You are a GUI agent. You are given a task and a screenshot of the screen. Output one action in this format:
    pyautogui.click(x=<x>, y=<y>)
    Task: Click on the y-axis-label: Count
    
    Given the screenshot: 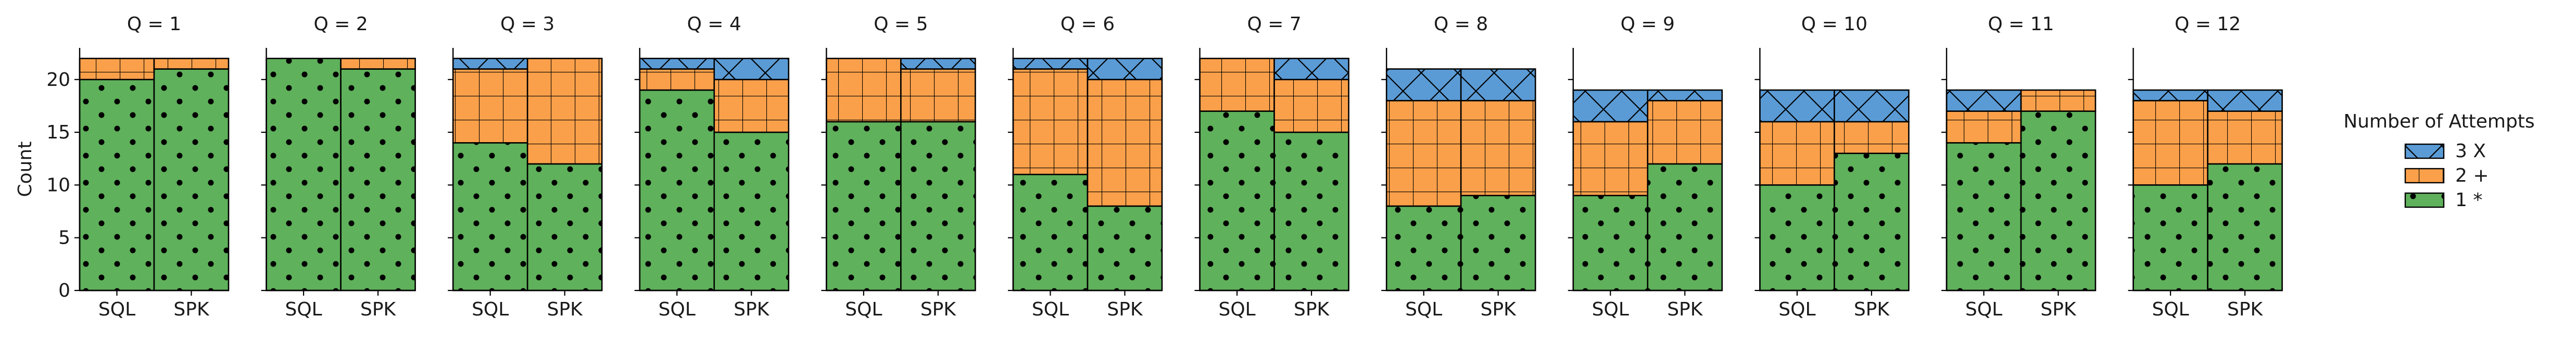 What is the action you would take?
    pyautogui.click(x=25, y=169)
    